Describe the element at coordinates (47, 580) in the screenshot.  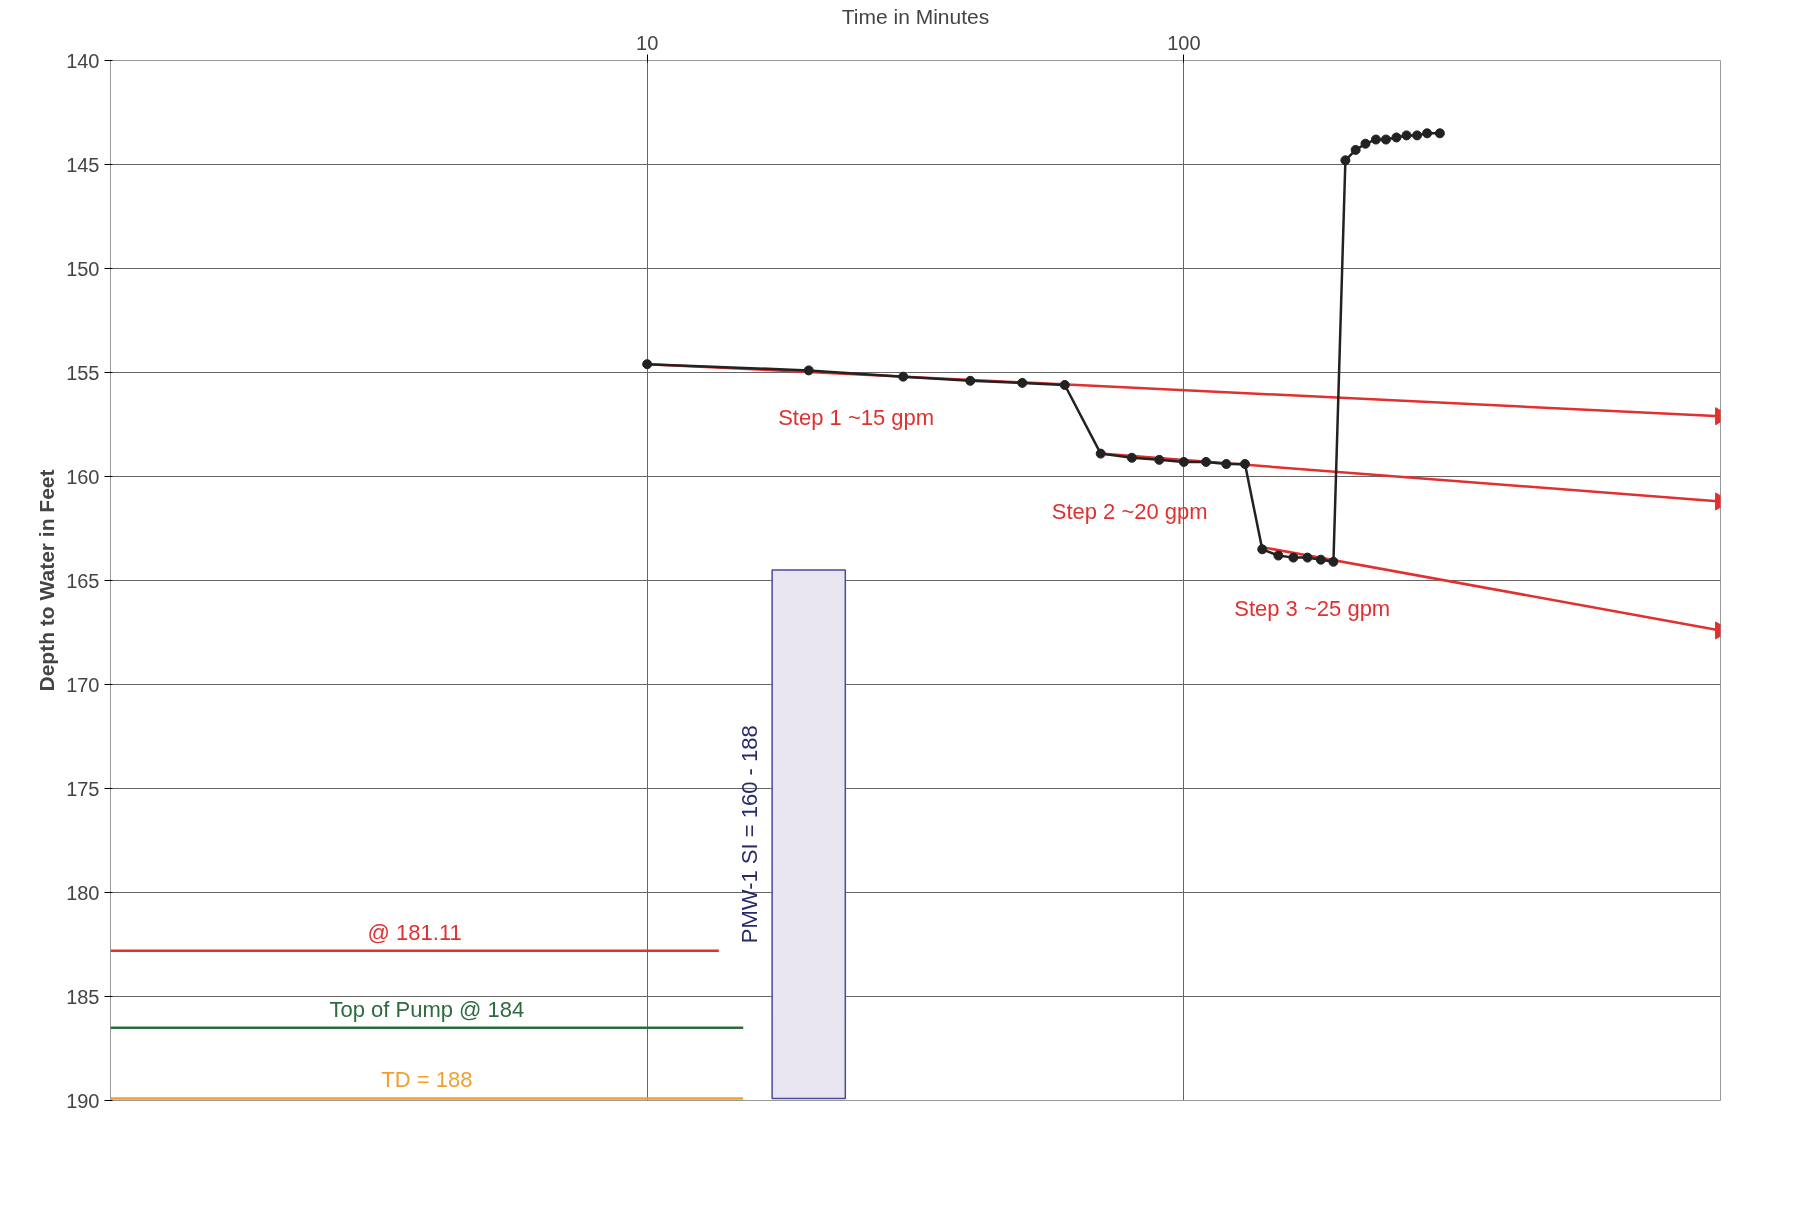
I see `y-axis-title: Depth to Water in Feet` at that location.